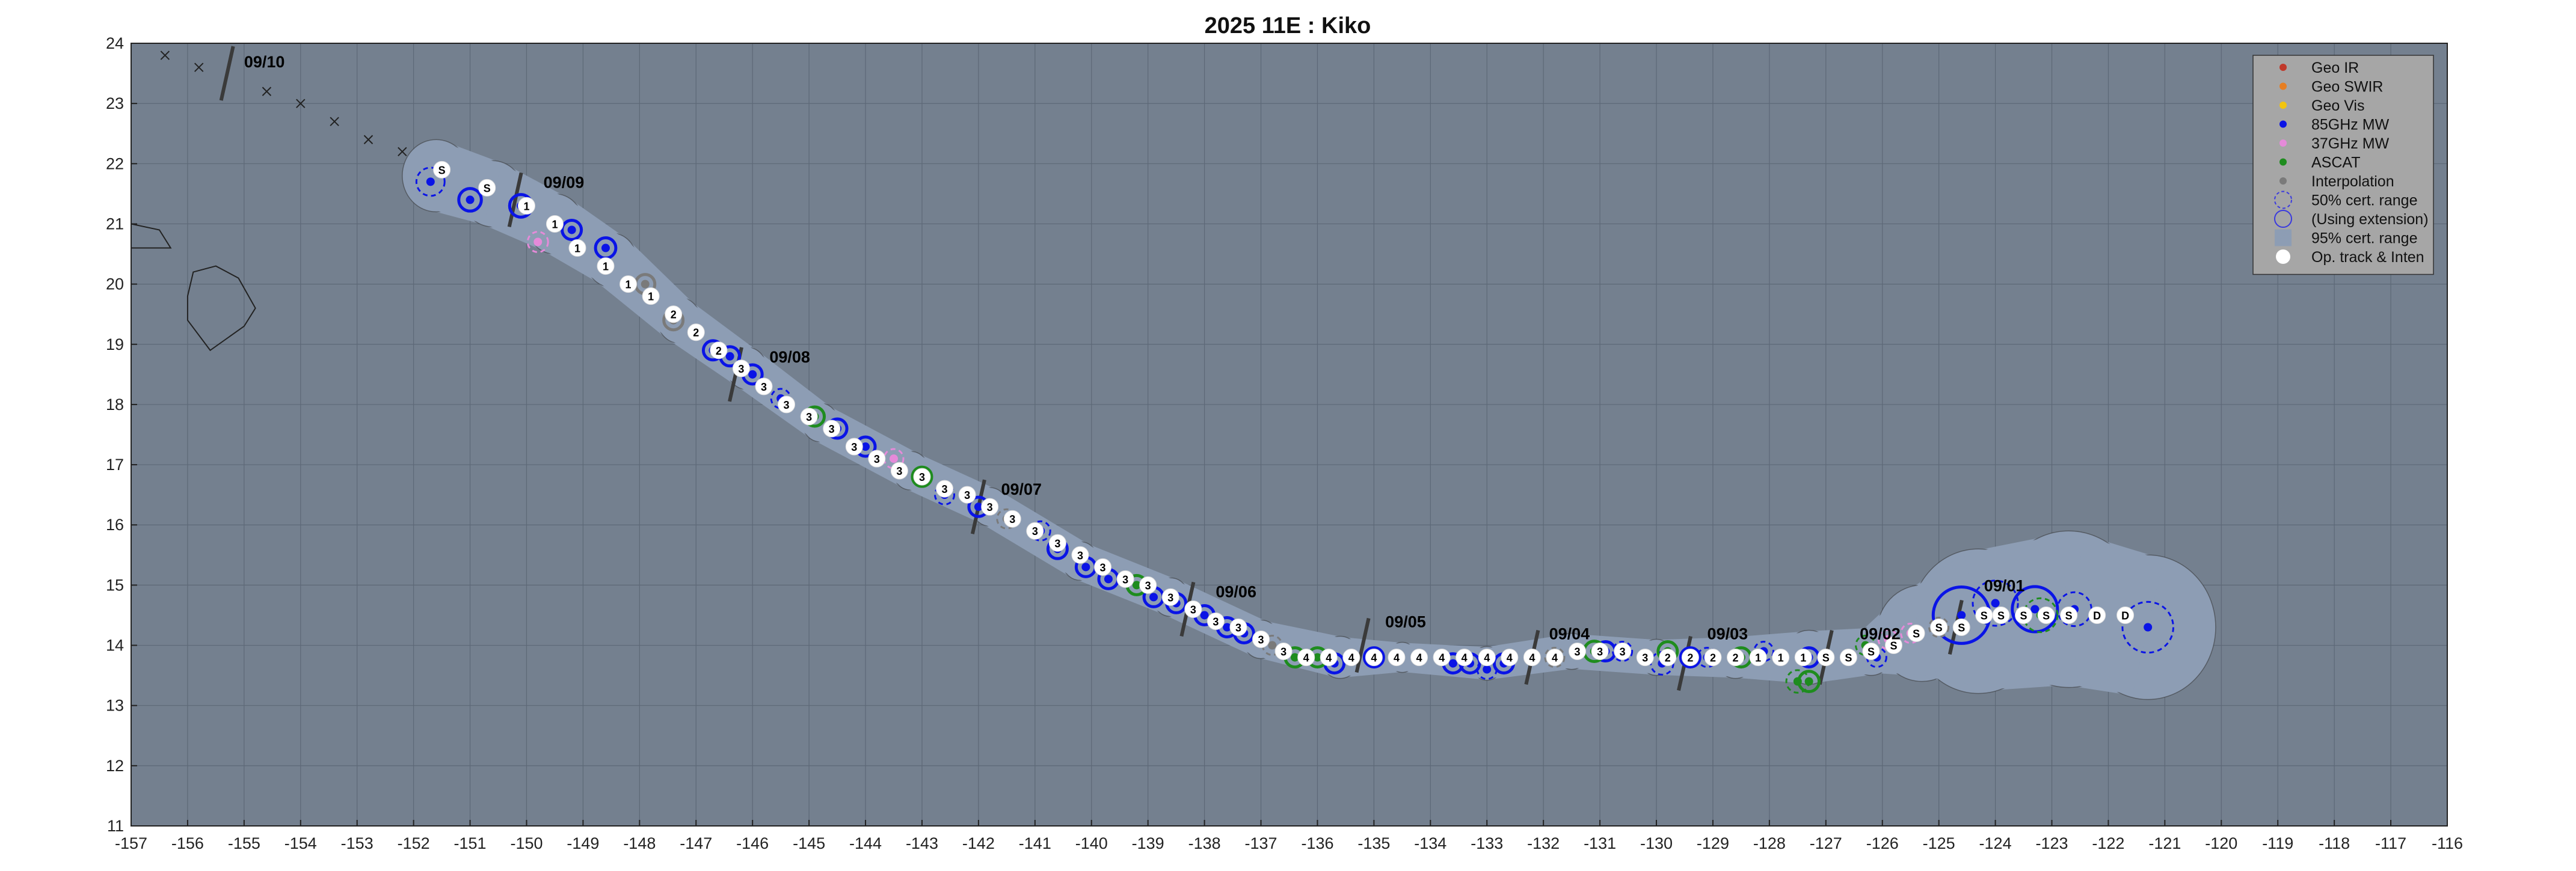 The width and height of the screenshot is (2576, 871). What do you see at coordinates (264, 62) in the screenshot?
I see `date-label: 09/10` at bounding box center [264, 62].